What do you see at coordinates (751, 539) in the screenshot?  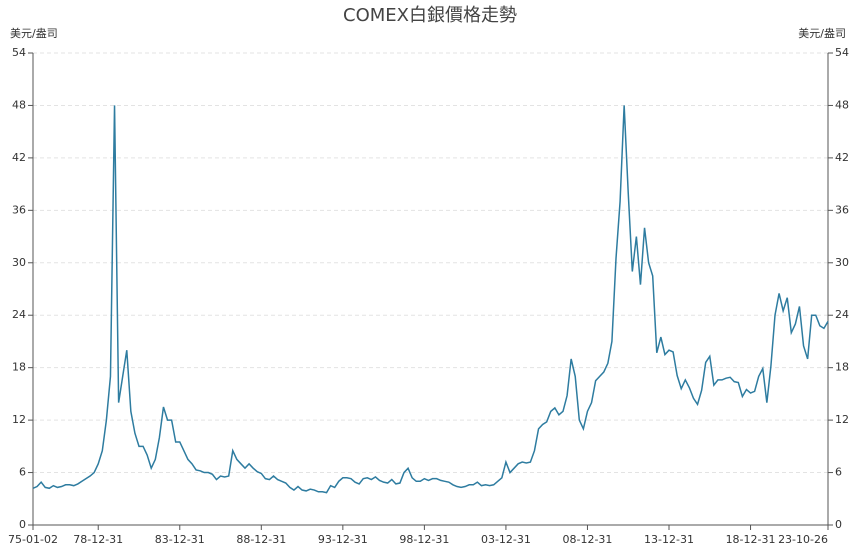 I see `x-tick-label: 18-12-31` at bounding box center [751, 539].